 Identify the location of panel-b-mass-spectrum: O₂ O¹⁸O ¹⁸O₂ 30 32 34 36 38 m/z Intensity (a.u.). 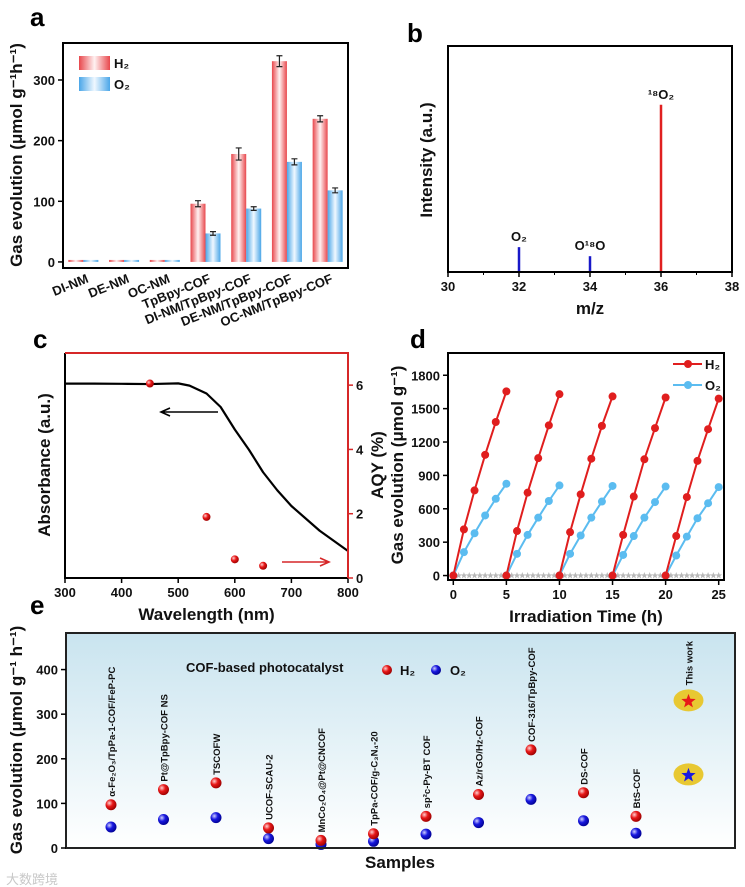
(578, 181).